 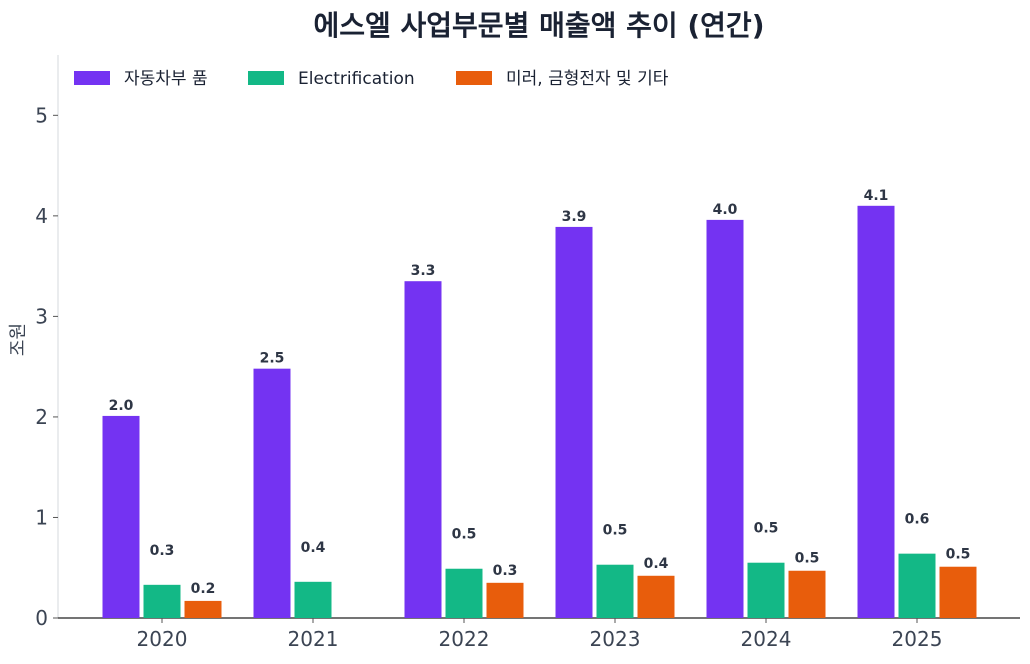 I want to click on data-label: 2.5, so click(x=272, y=359).